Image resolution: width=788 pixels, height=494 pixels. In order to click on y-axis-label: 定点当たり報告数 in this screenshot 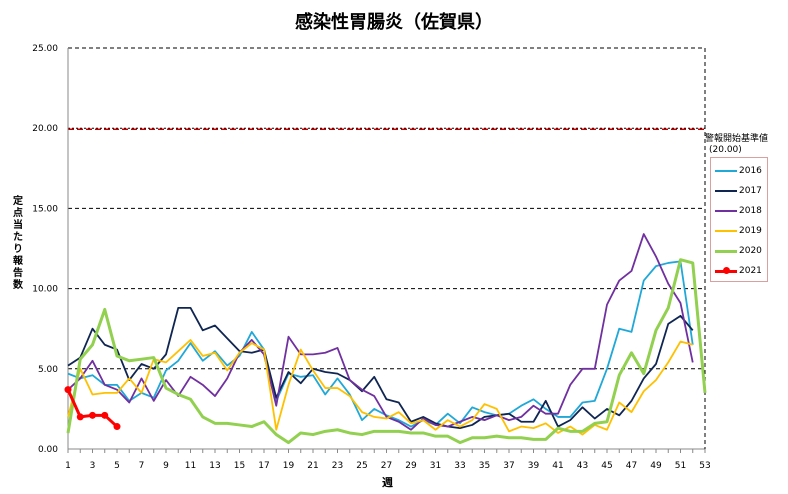, I will do `click(18, 243)`.